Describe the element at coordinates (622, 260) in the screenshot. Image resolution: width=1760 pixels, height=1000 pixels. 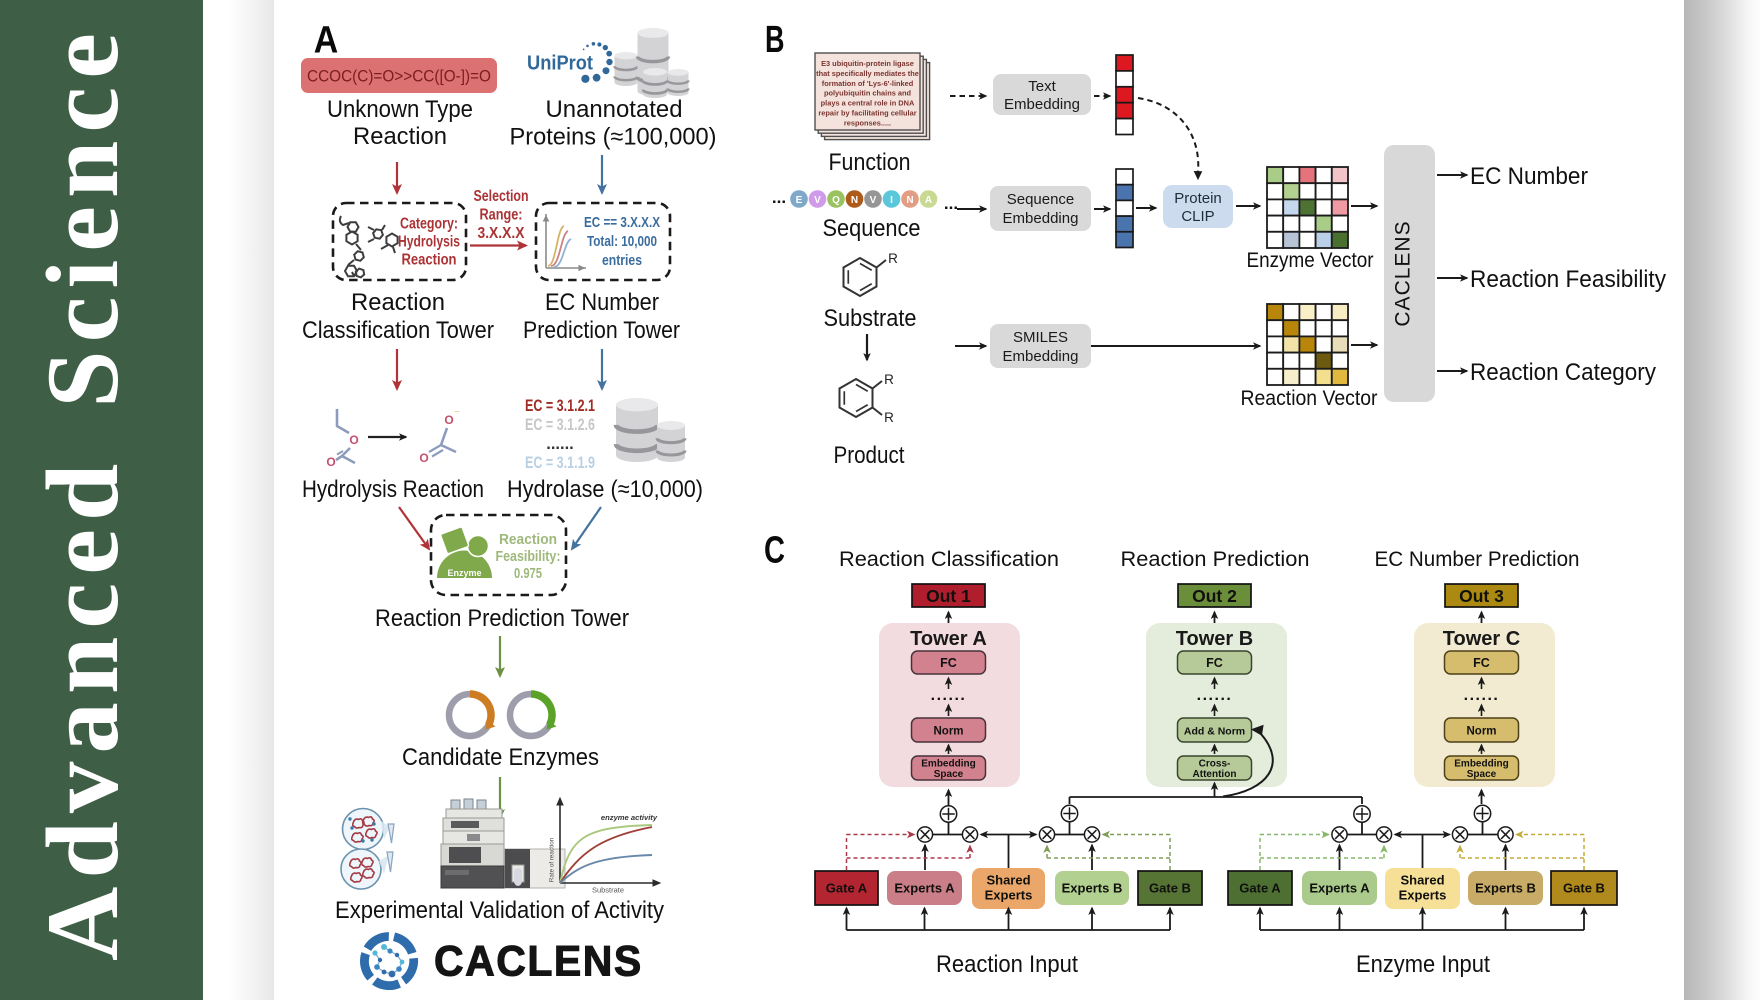
I see `svg-text: entries` at that location.